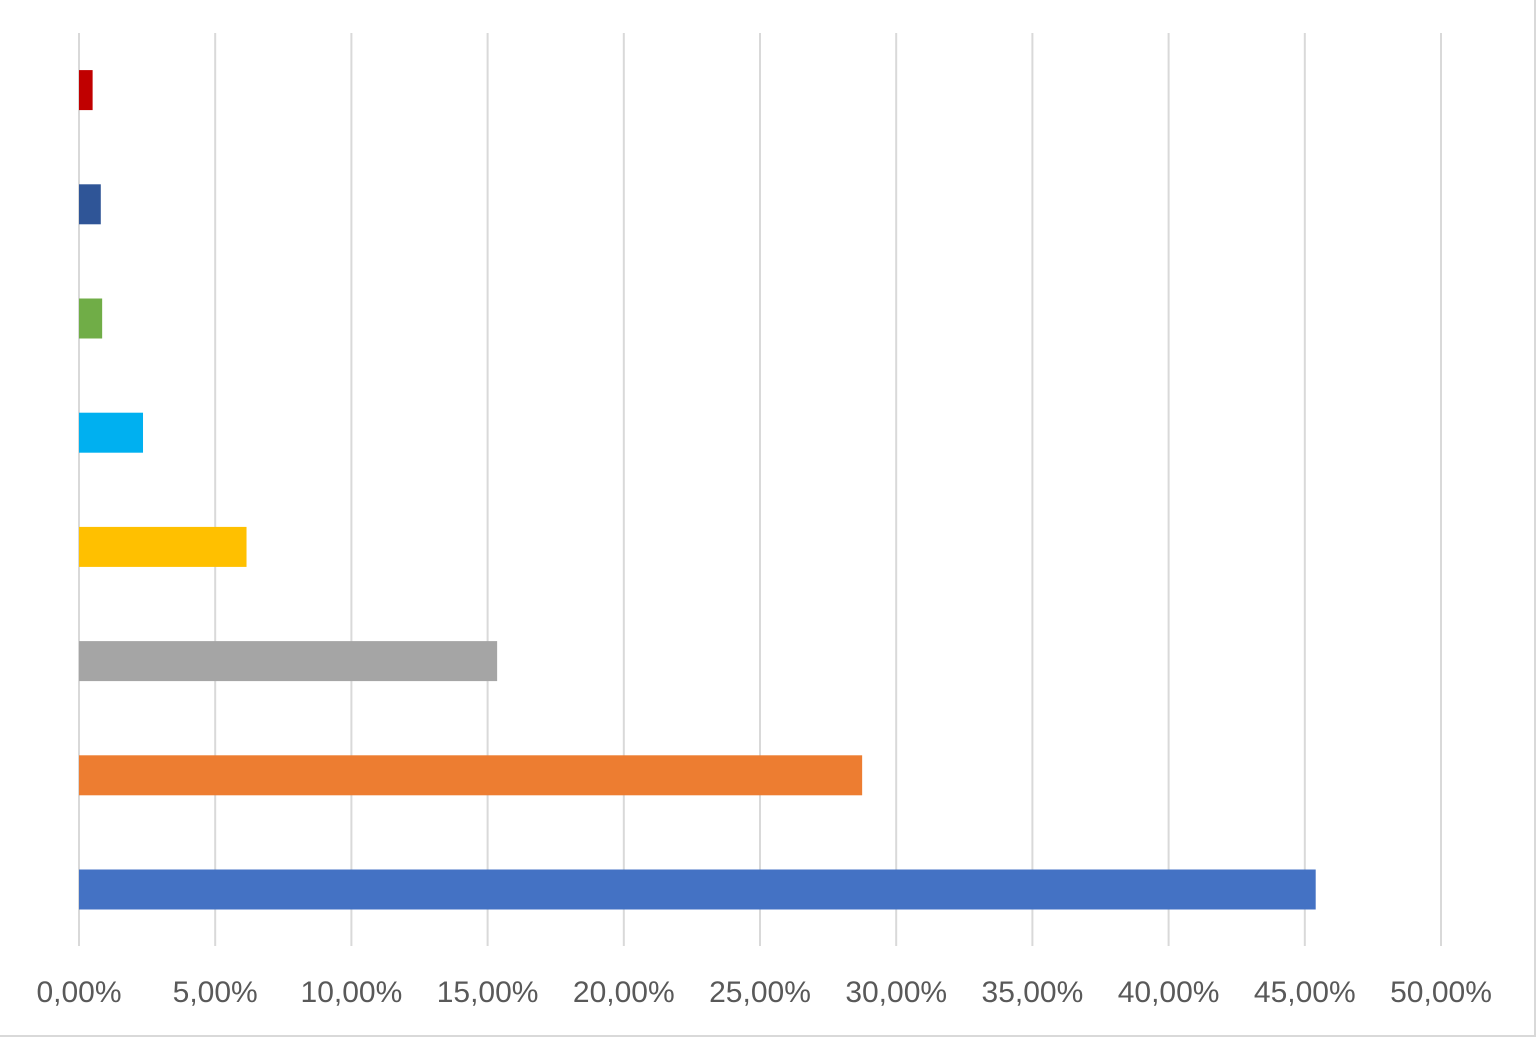 This screenshot has width=1536, height=1037. I want to click on x-tick-label-9: 45,00%, so click(1305, 992).